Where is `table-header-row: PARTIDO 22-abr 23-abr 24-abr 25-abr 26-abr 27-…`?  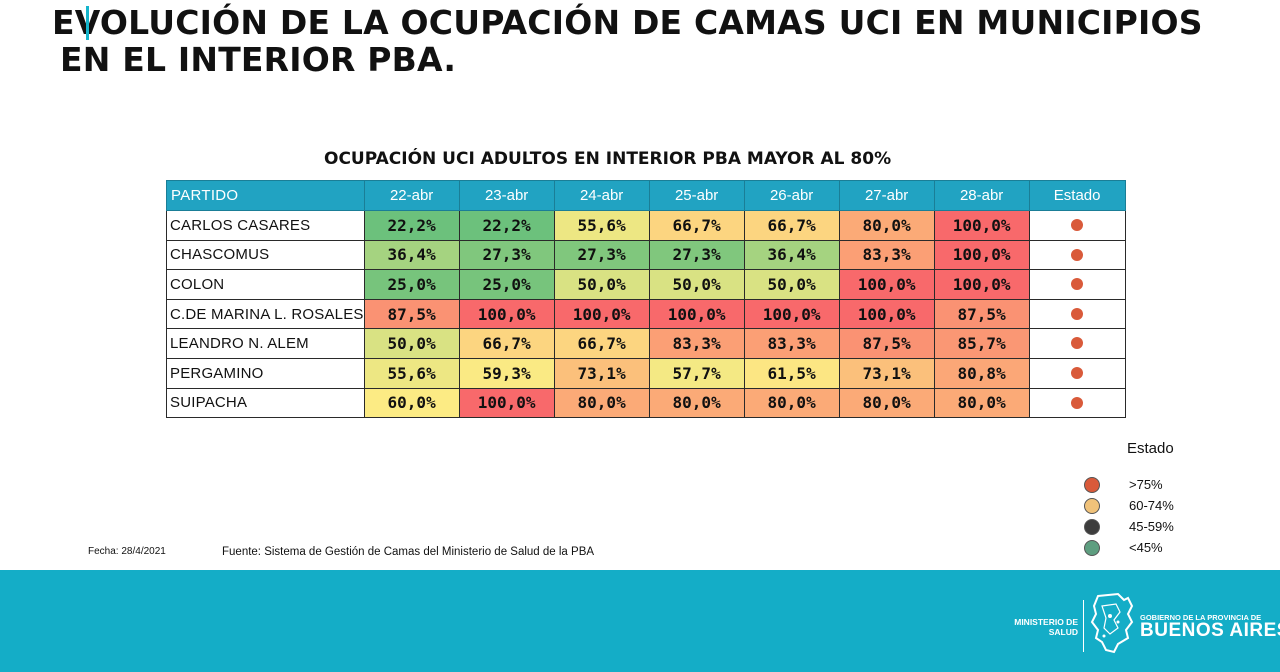
table-header-row: PARTIDO 22-abr 23-abr 24-abr 25-abr 26-abr 27-… is located at coordinates (646, 195).